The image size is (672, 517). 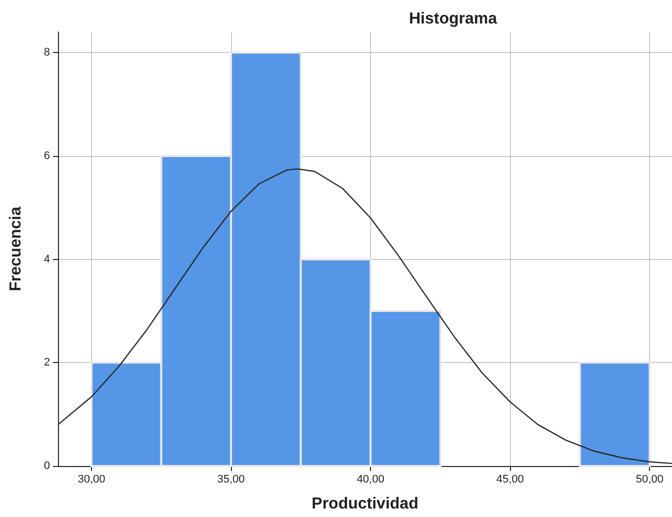 I want to click on y-tick-label: 6, so click(x=47, y=156).